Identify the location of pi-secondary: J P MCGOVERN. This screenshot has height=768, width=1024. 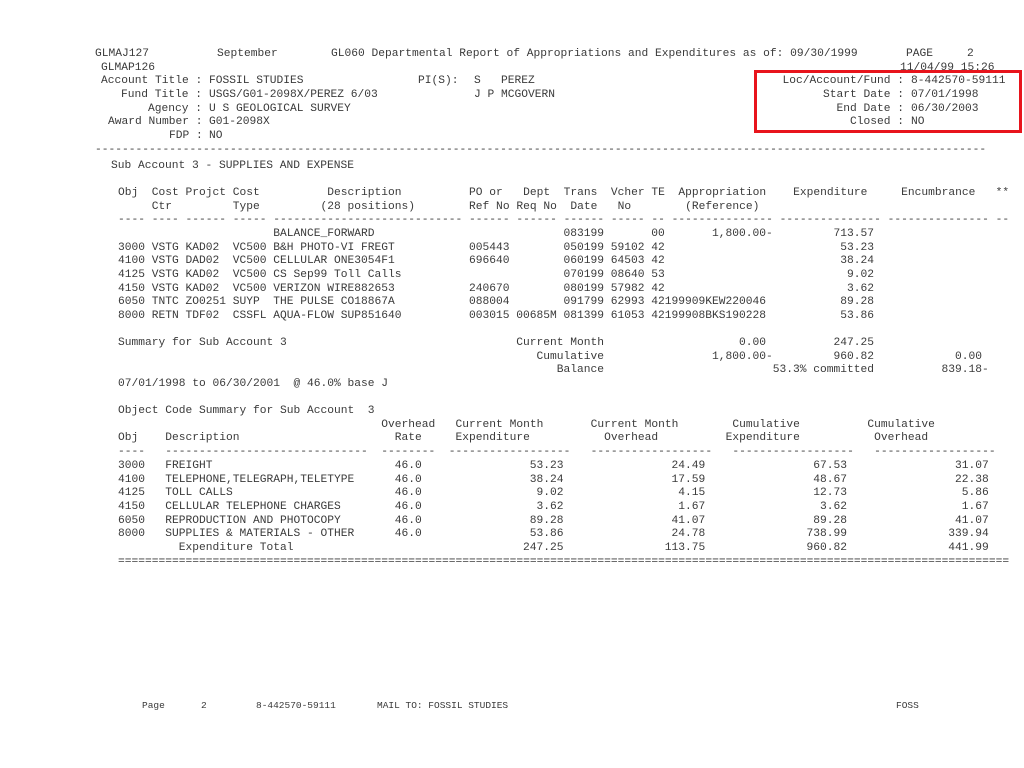
(515, 95).